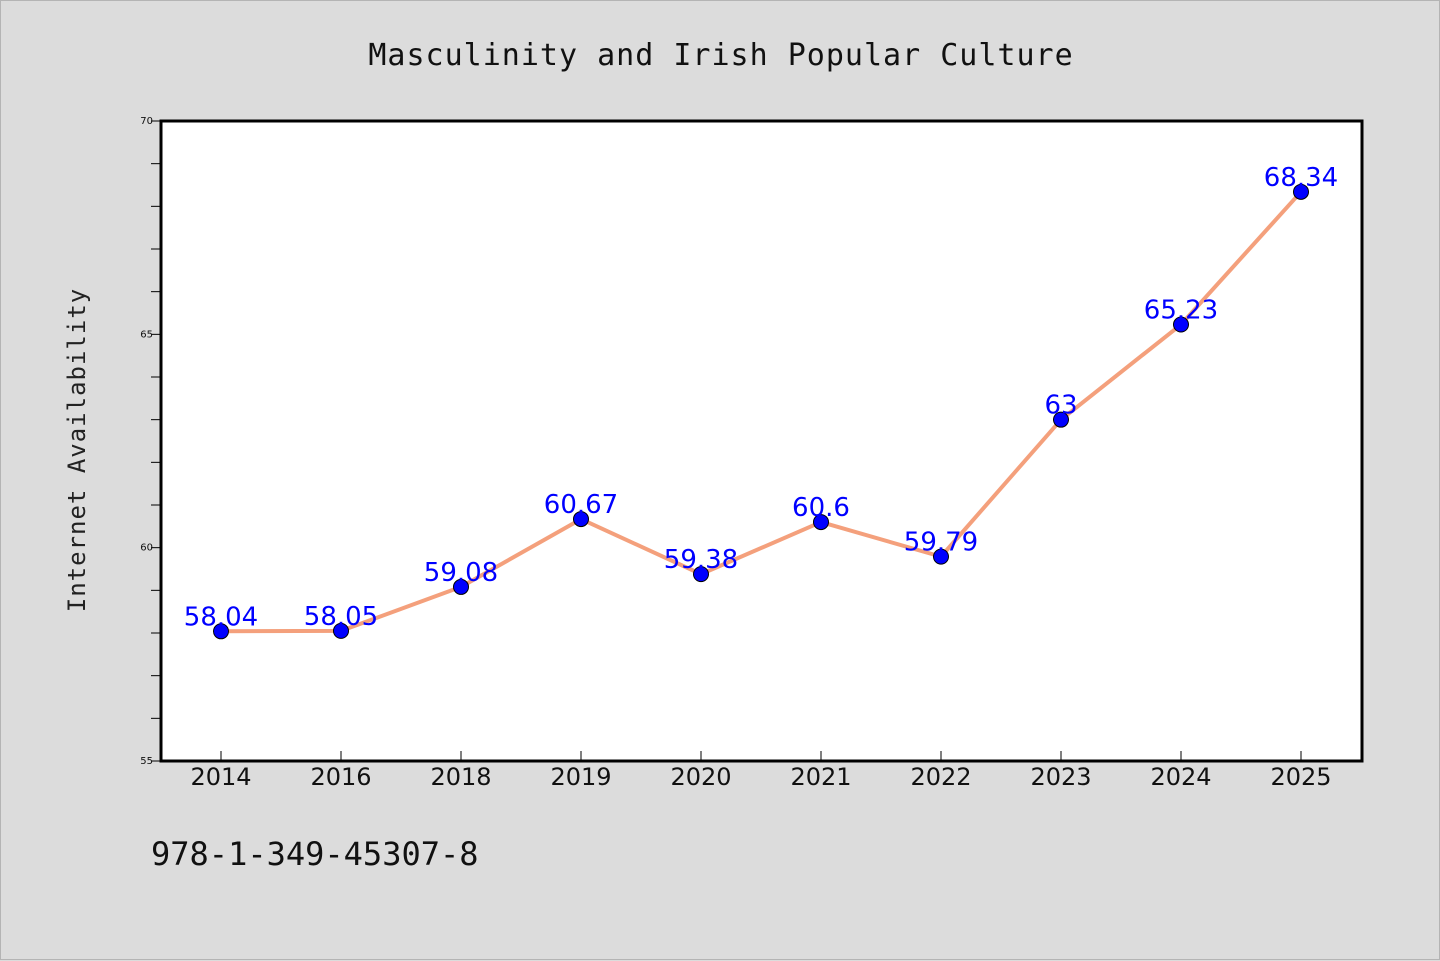 This screenshot has width=1440, height=961. I want to click on x-tick-label: 2020, so click(700, 777).